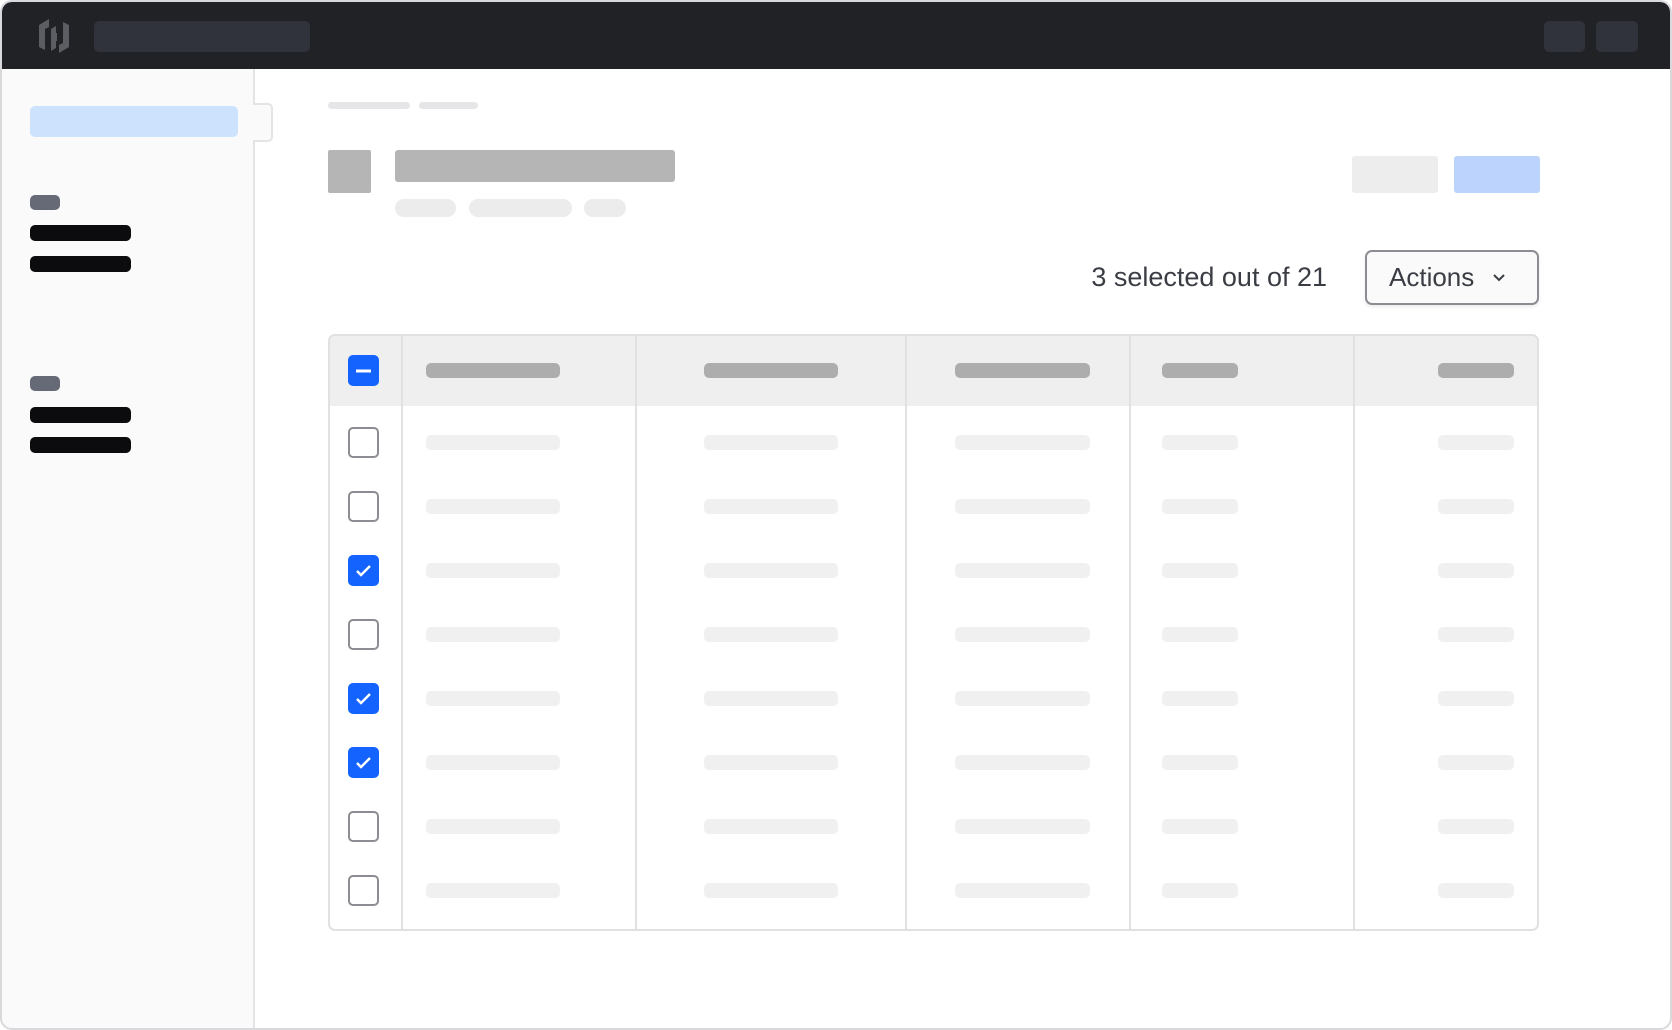 The width and height of the screenshot is (1672, 1030). I want to click on page-icon, so click(349, 171).